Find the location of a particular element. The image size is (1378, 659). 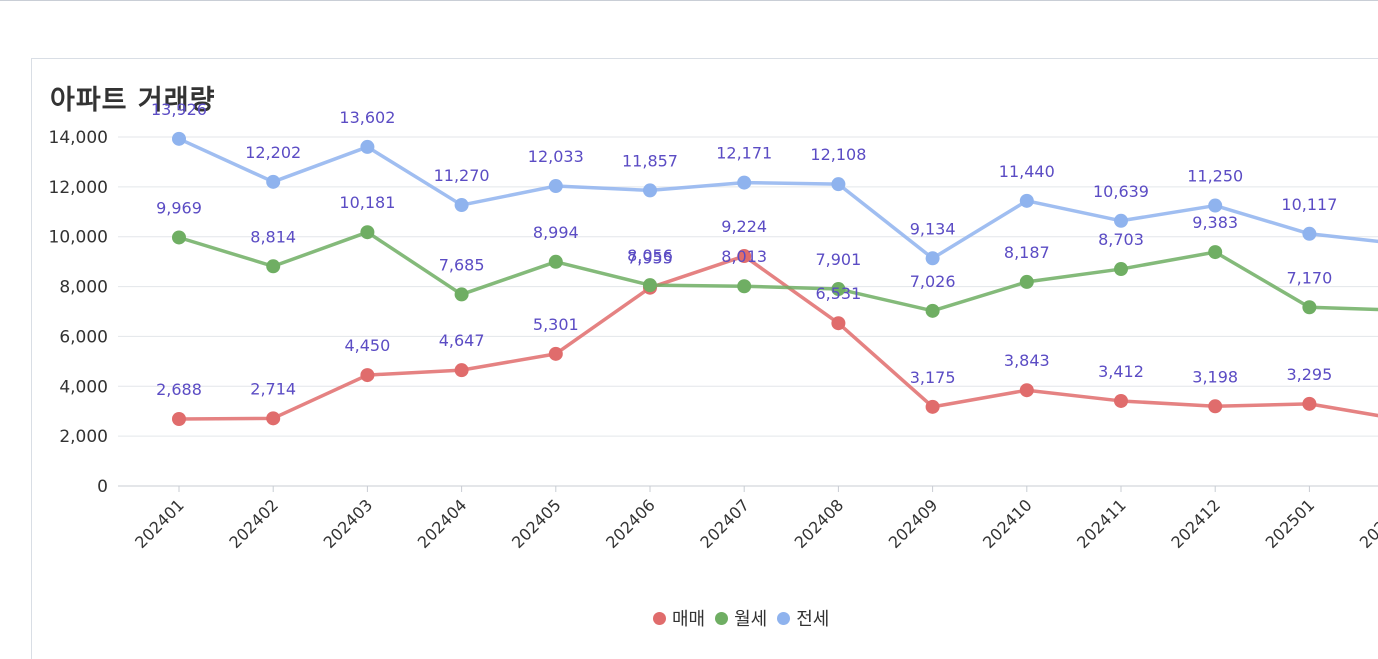

data-label: 2,688 is located at coordinates (179, 389).